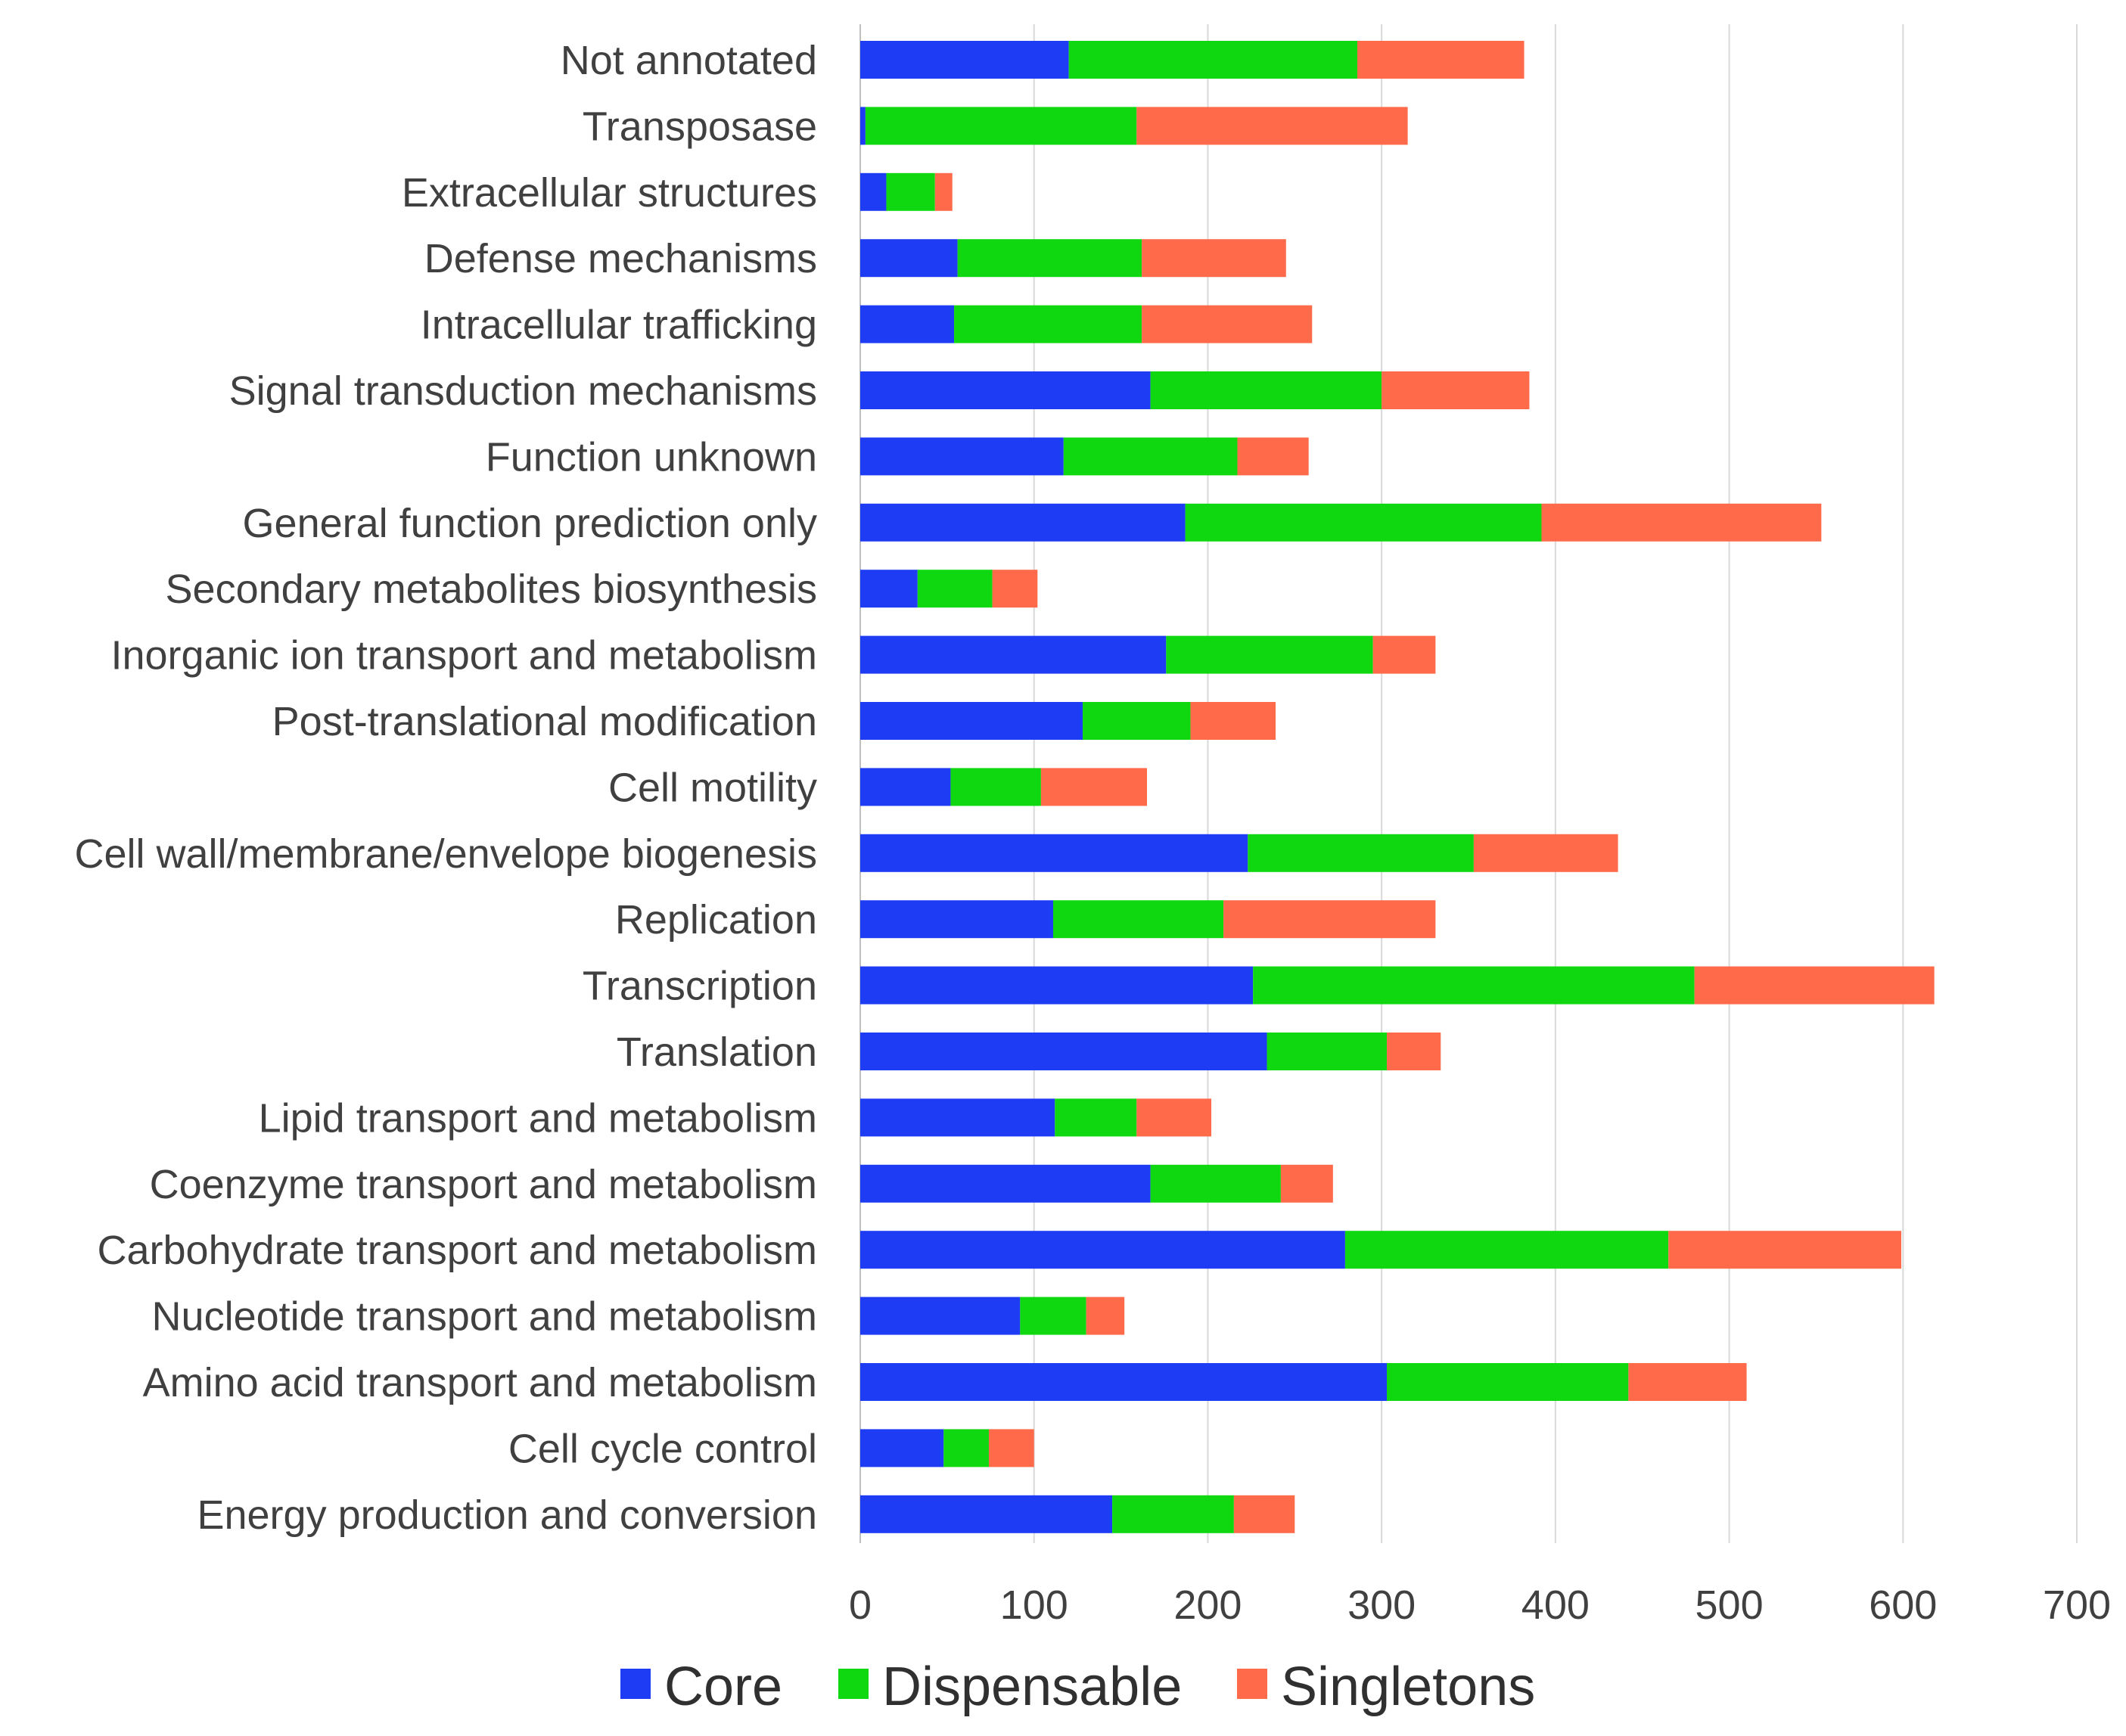 The height and width of the screenshot is (1736, 2126). I want to click on bar-dispensable-coenzyme-transport-and-metabolism, so click(1215, 1183).